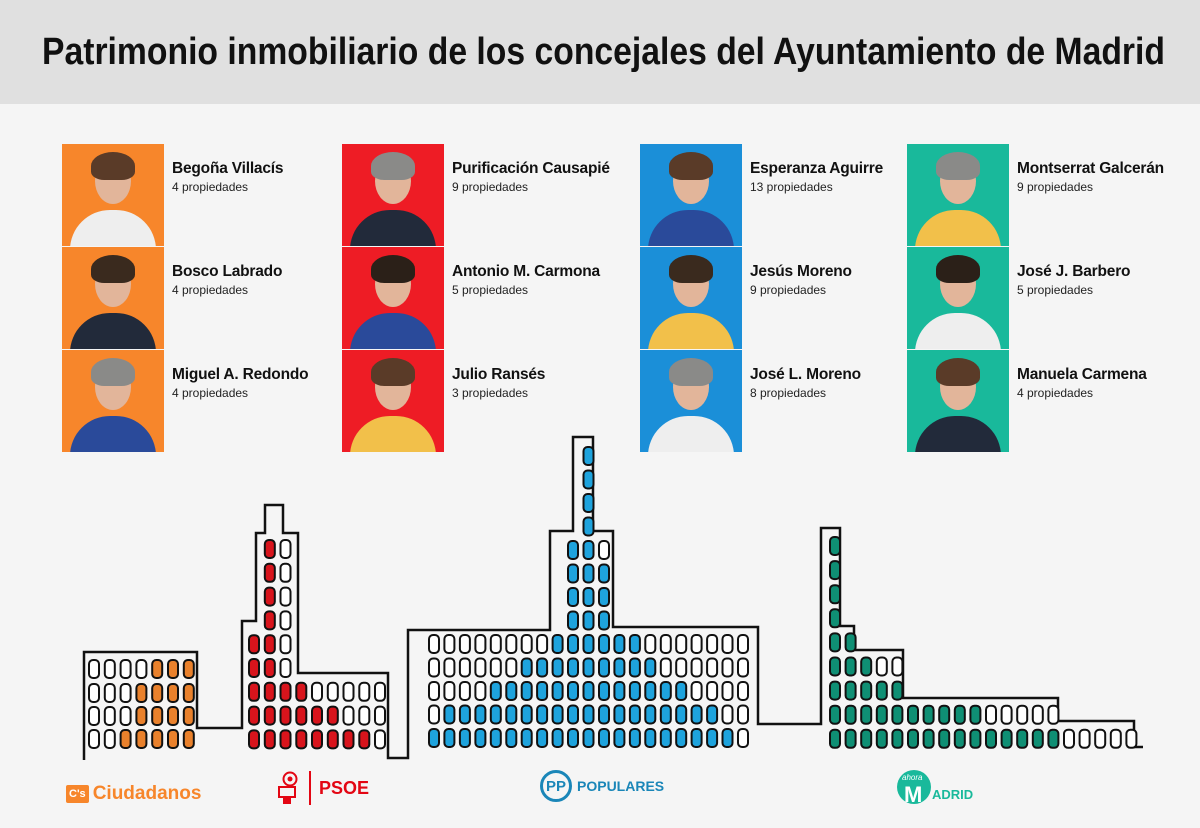 The image size is (1200, 828). Describe the element at coordinates (1055, 290) in the screenshot. I see `councillor-properties: 5 propiedades` at that location.